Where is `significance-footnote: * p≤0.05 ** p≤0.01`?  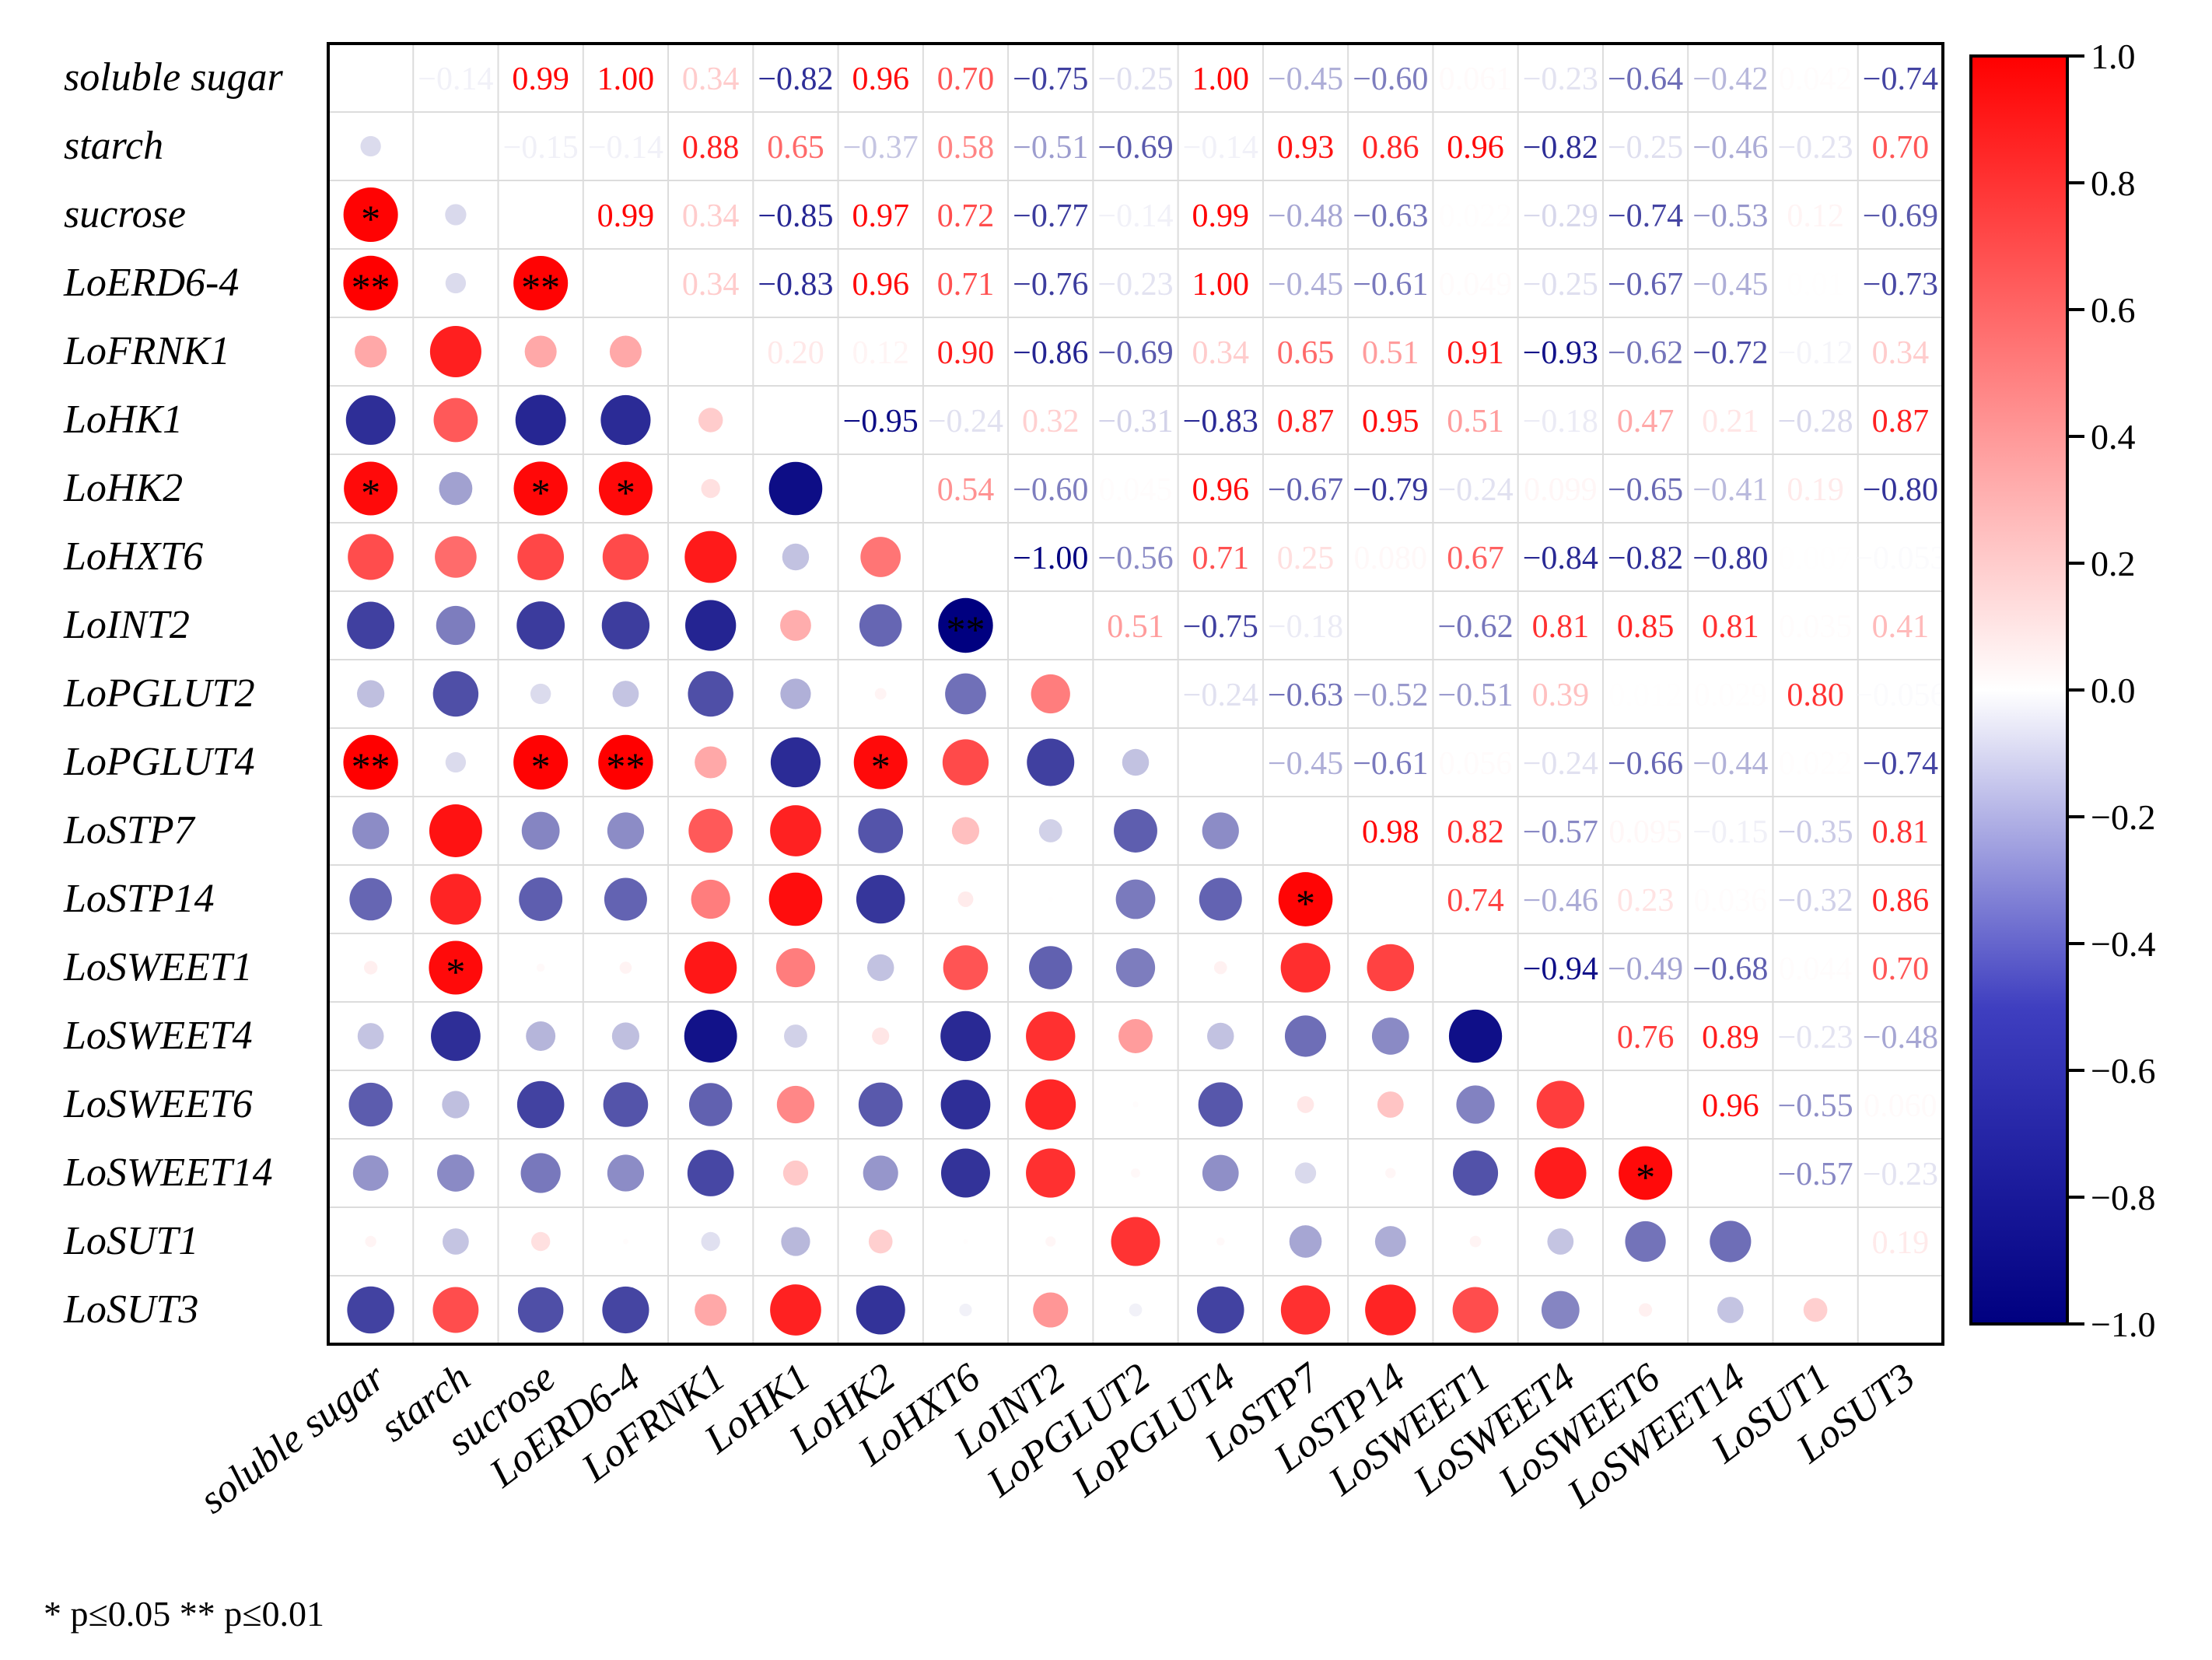
significance-footnote: * p≤0.05 ** p≤0.01 is located at coordinates (184, 1614).